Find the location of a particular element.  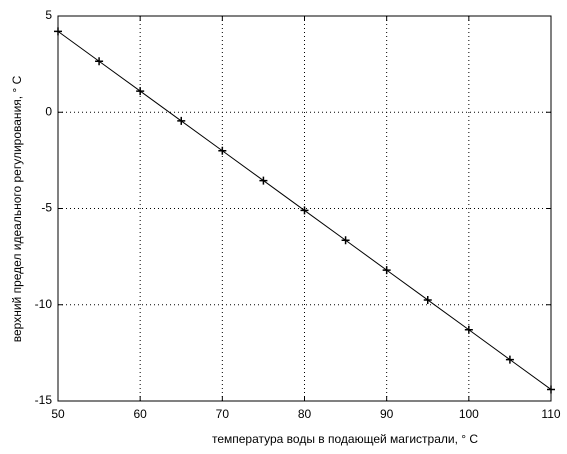

x-tick-label: 50 is located at coordinates (58, 414).